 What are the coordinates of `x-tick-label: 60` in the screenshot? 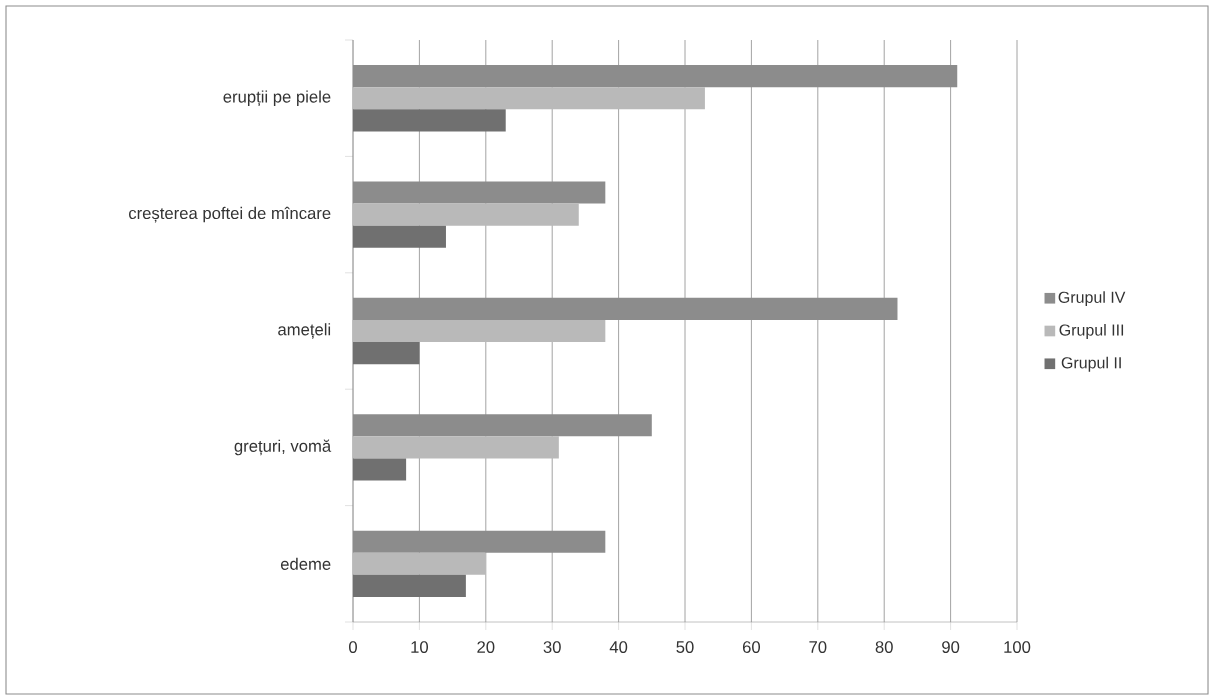 It's located at (751, 647).